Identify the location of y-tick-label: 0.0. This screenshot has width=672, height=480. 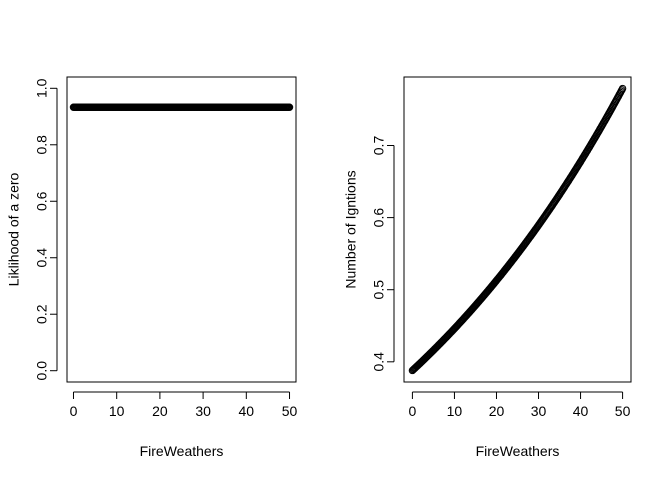
(42, 371).